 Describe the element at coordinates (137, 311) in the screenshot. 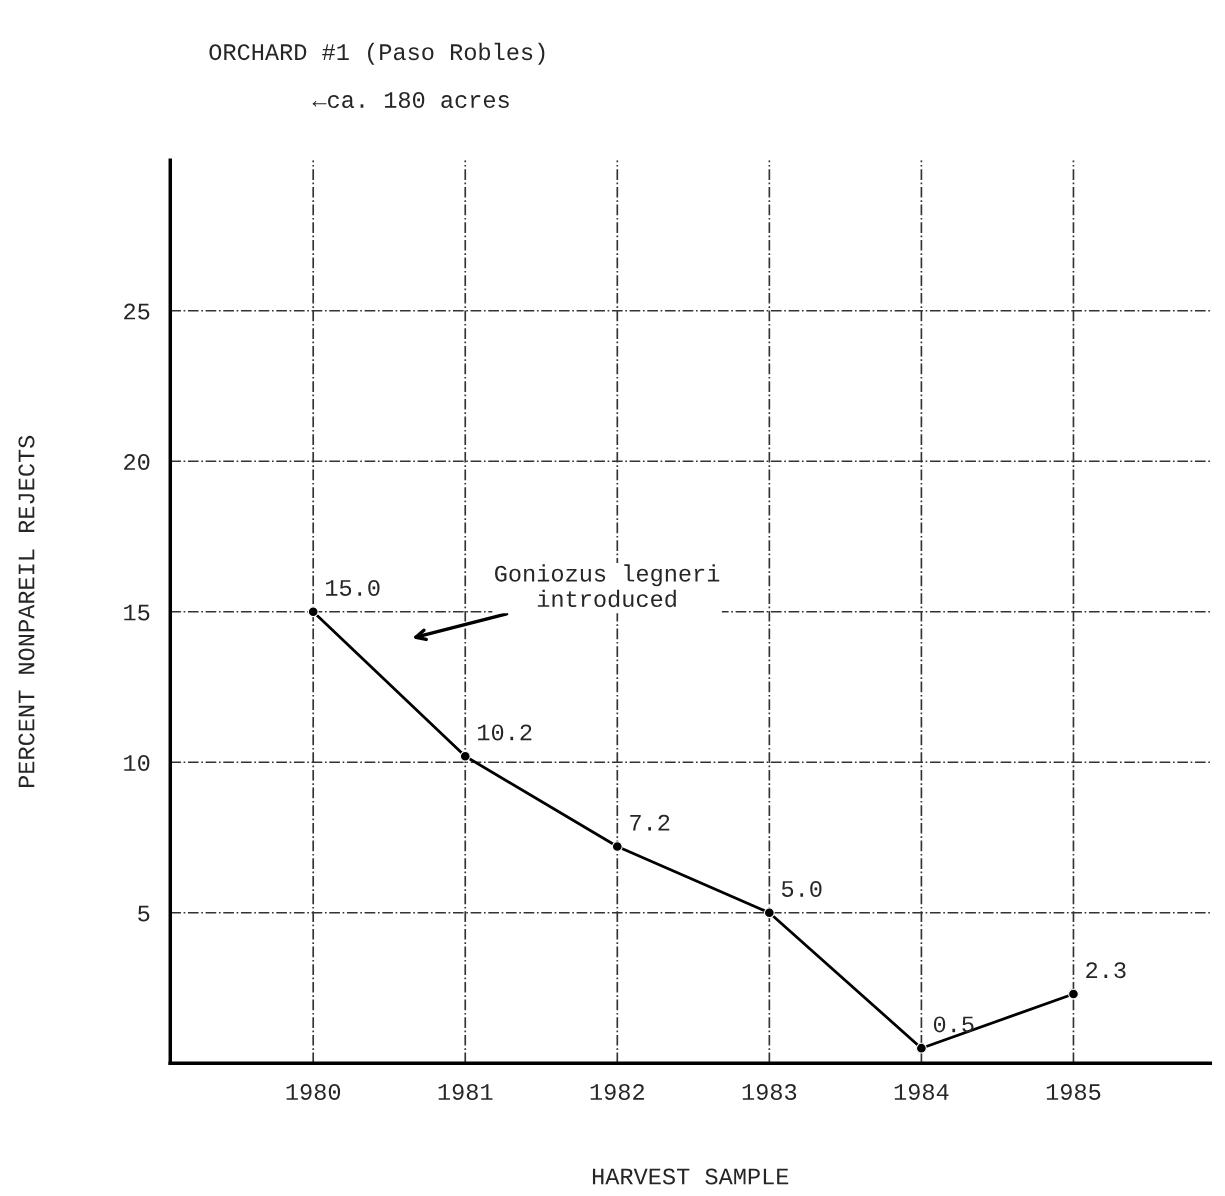

I see `y-tick-label: 25` at that location.